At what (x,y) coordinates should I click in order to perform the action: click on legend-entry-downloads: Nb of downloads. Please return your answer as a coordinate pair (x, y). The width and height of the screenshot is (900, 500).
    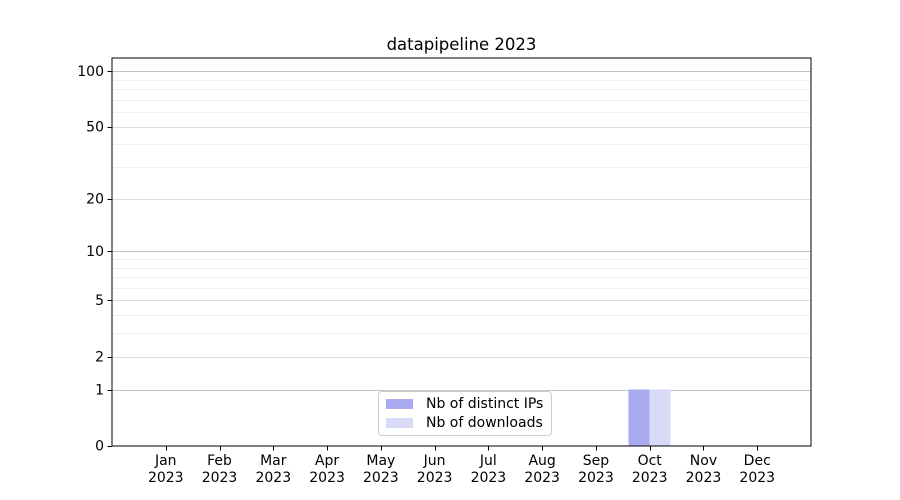
    Looking at the image, I should click on (464, 423).